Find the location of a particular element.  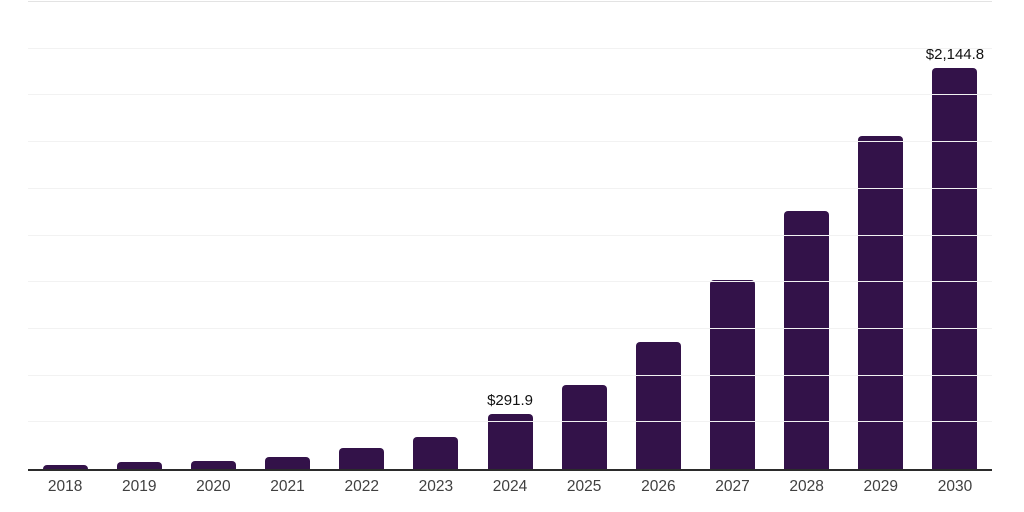

bar-2023 is located at coordinates (436, 452).